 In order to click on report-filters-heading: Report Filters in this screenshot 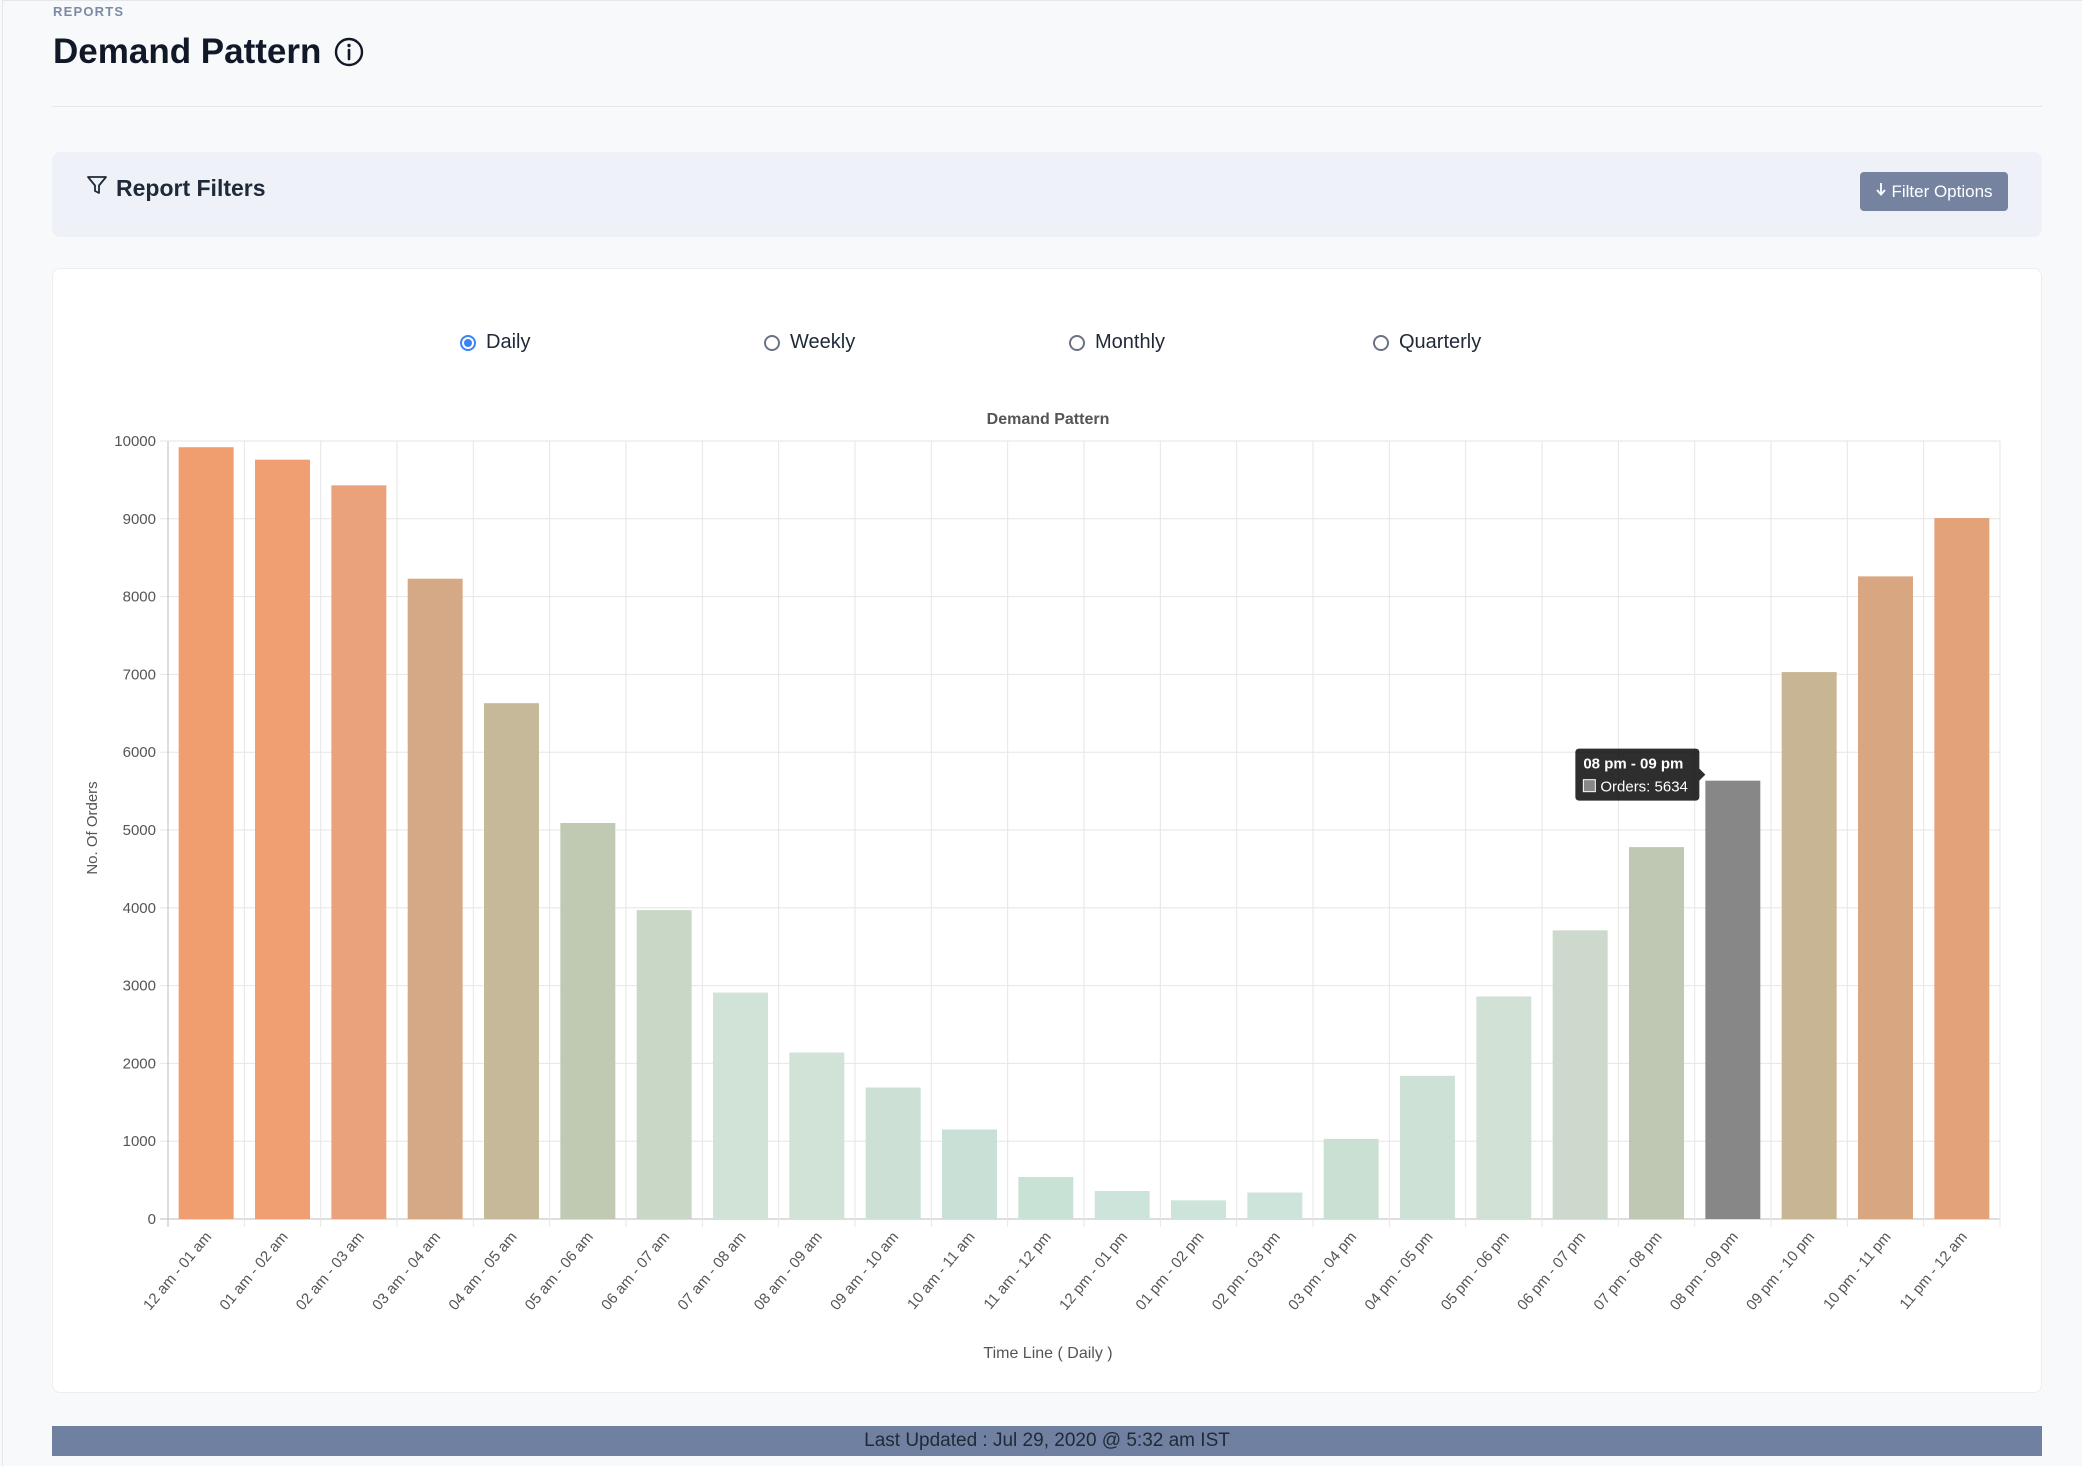, I will do `click(176, 188)`.